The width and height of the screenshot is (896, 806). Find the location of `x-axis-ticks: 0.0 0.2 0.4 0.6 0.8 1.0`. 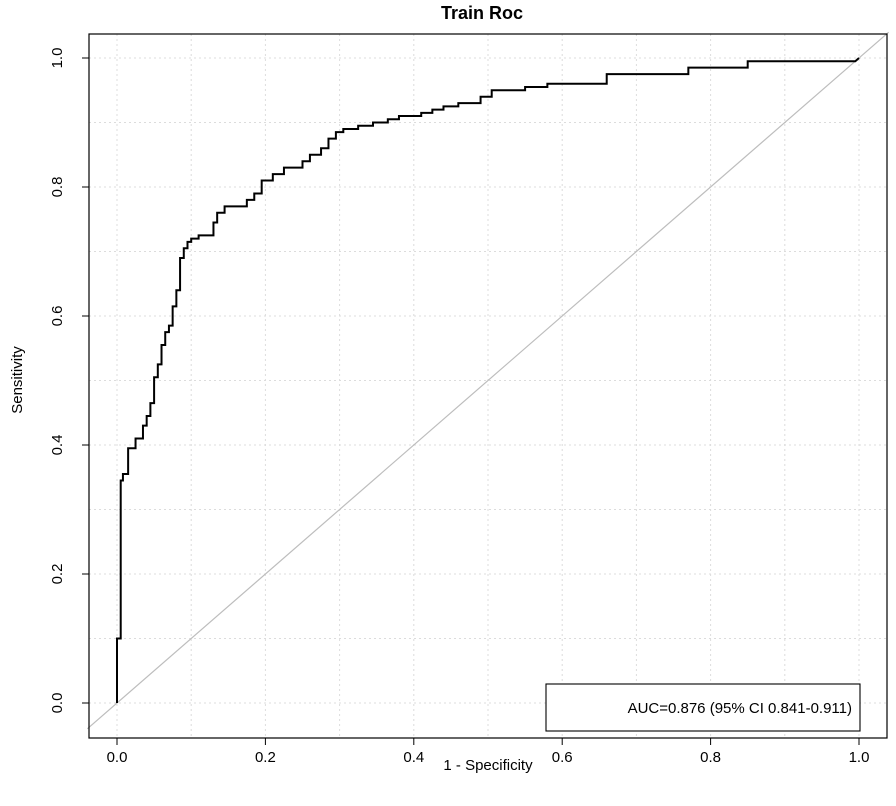

x-axis-ticks: 0.0 0.2 0.4 0.6 0.8 1.0 is located at coordinates (488, 752).